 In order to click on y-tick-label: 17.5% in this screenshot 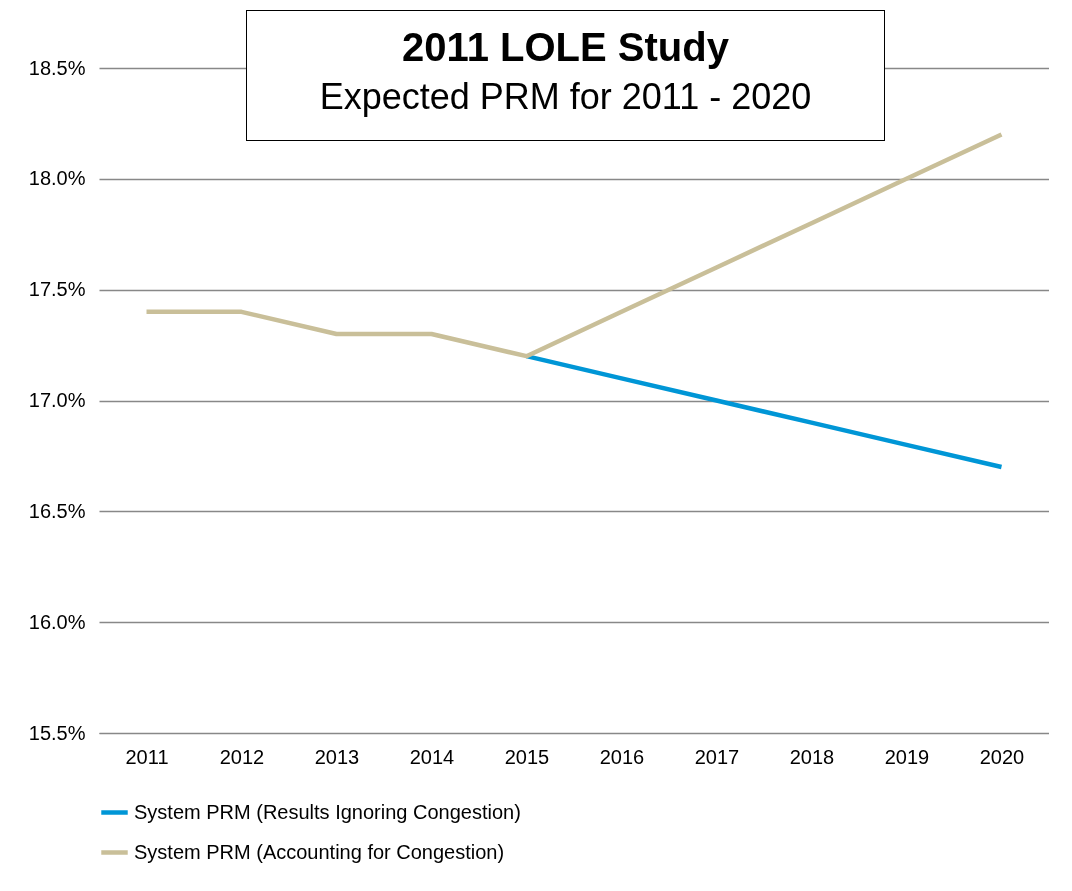, I will do `click(57, 289)`.